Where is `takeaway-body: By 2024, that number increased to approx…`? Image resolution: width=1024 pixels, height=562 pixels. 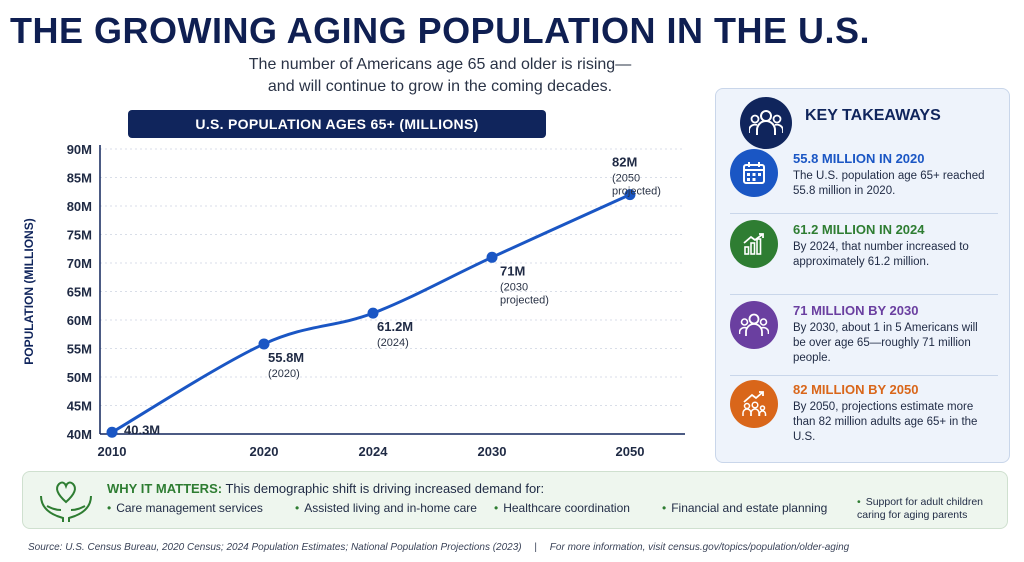
takeaway-body: By 2024, that number increased to approx… is located at coordinates (881, 254).